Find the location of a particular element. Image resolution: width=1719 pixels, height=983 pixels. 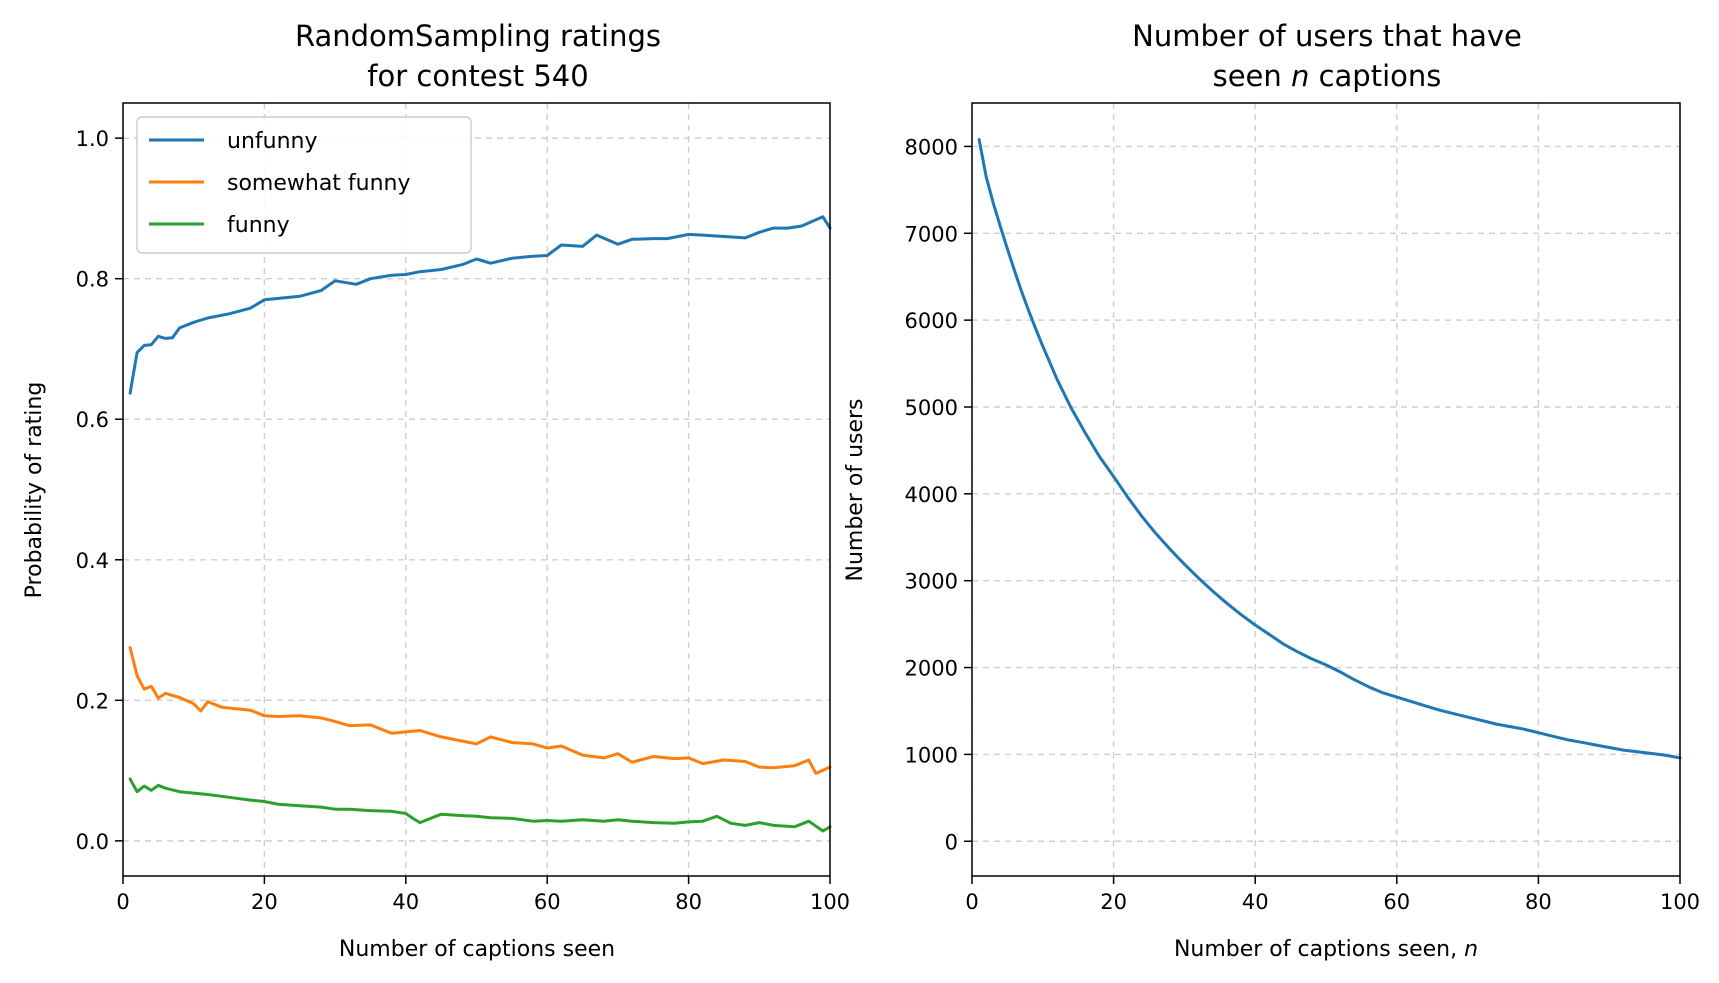

users-xtick-label: 100 is located at coordinates (1680, 902).